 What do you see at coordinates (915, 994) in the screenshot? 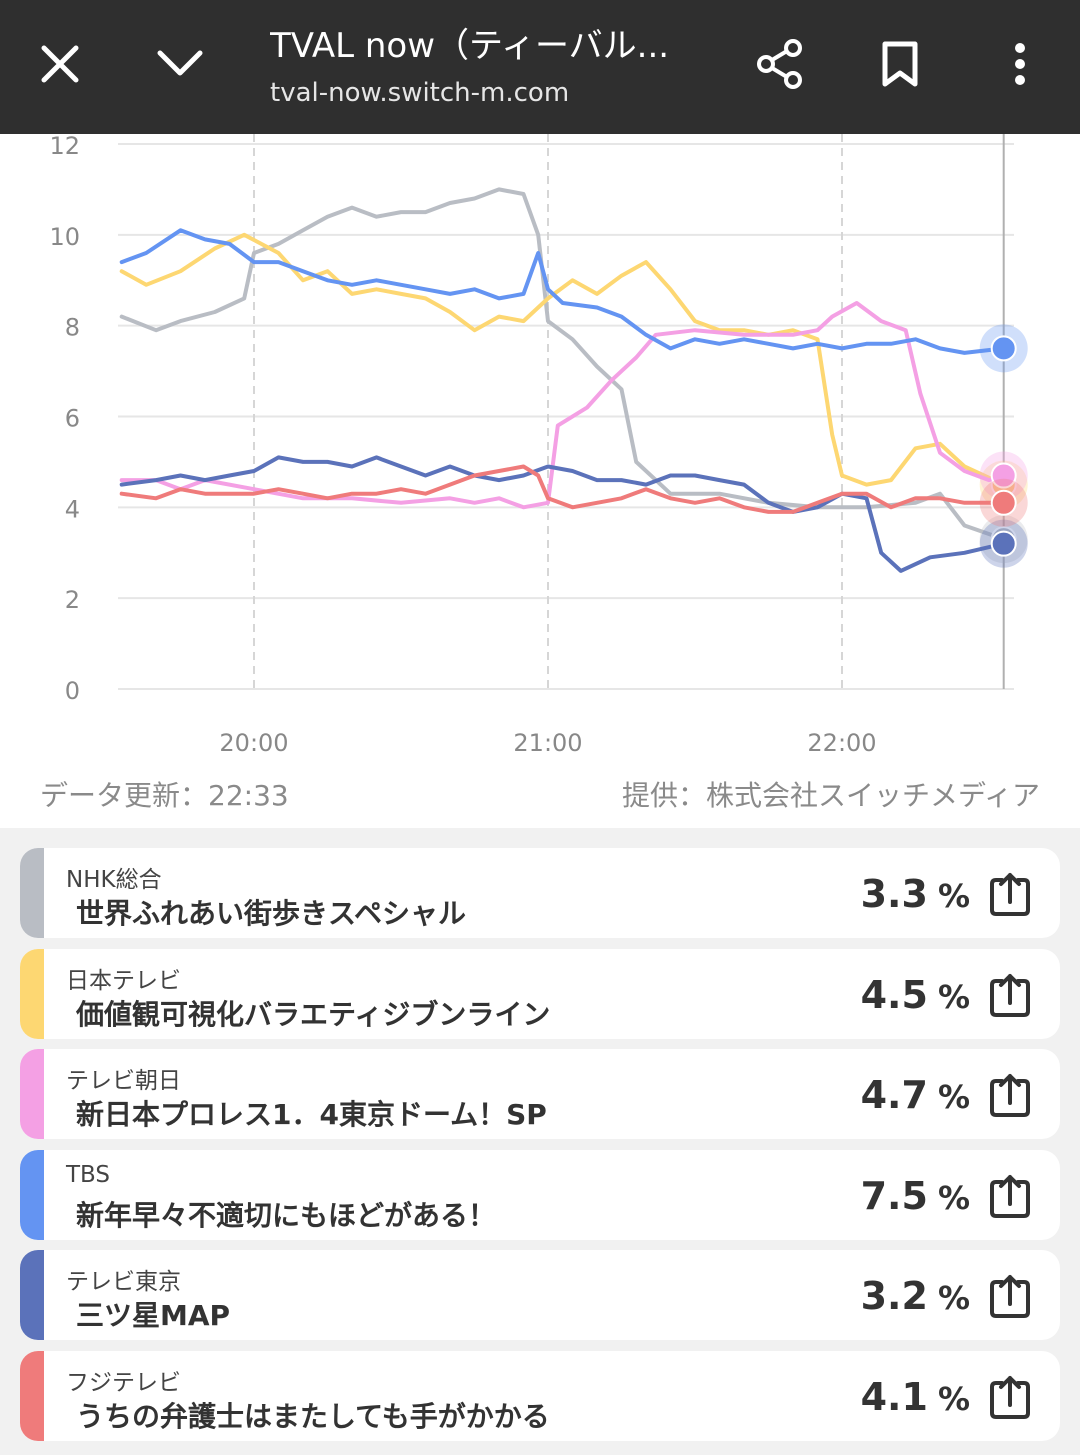
I see `rating-value: 4.5%` at bounding box center [915, 994].